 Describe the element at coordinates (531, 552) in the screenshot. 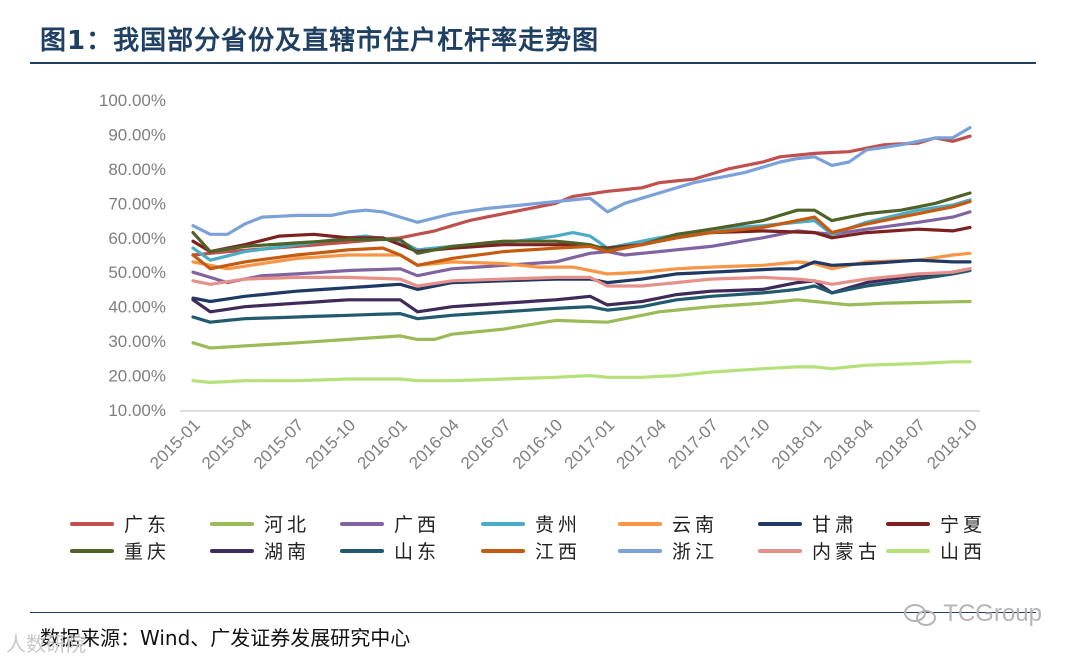

I see `legend-item: 江西` at that location.